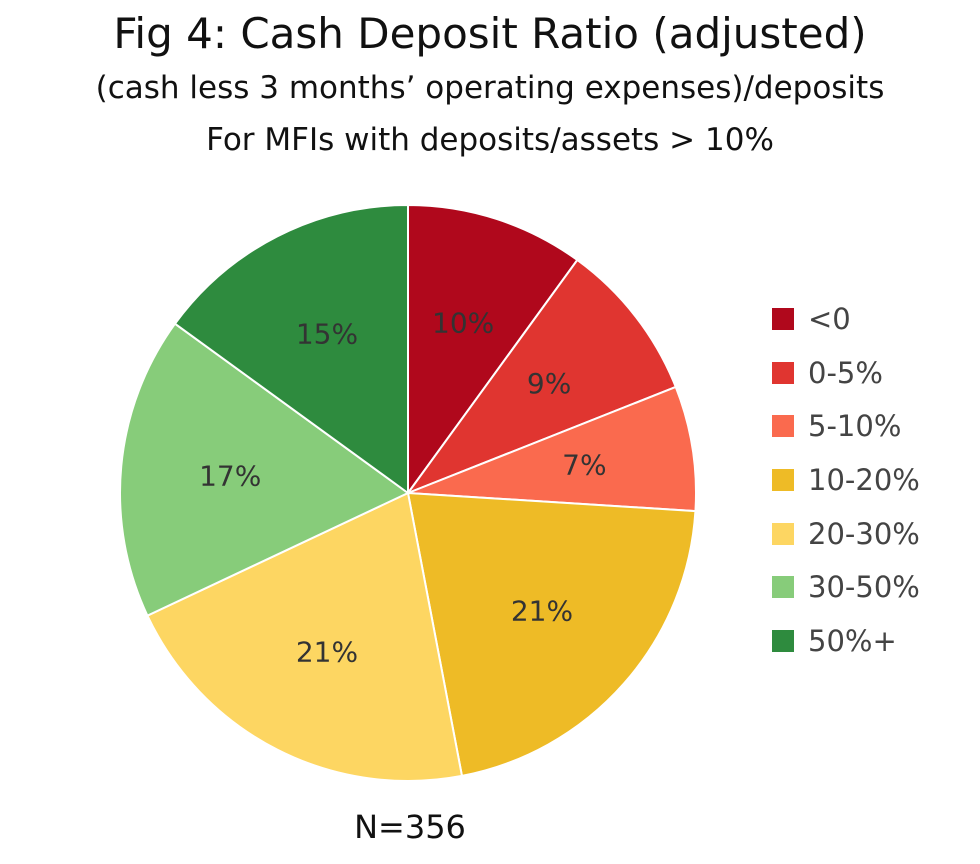 This screenshot has height=864, width=980. What do you see at coordinates (852, 640) in the screenshot?
I see `legend-label-6: 50%+` at bounding box center [852, 640].